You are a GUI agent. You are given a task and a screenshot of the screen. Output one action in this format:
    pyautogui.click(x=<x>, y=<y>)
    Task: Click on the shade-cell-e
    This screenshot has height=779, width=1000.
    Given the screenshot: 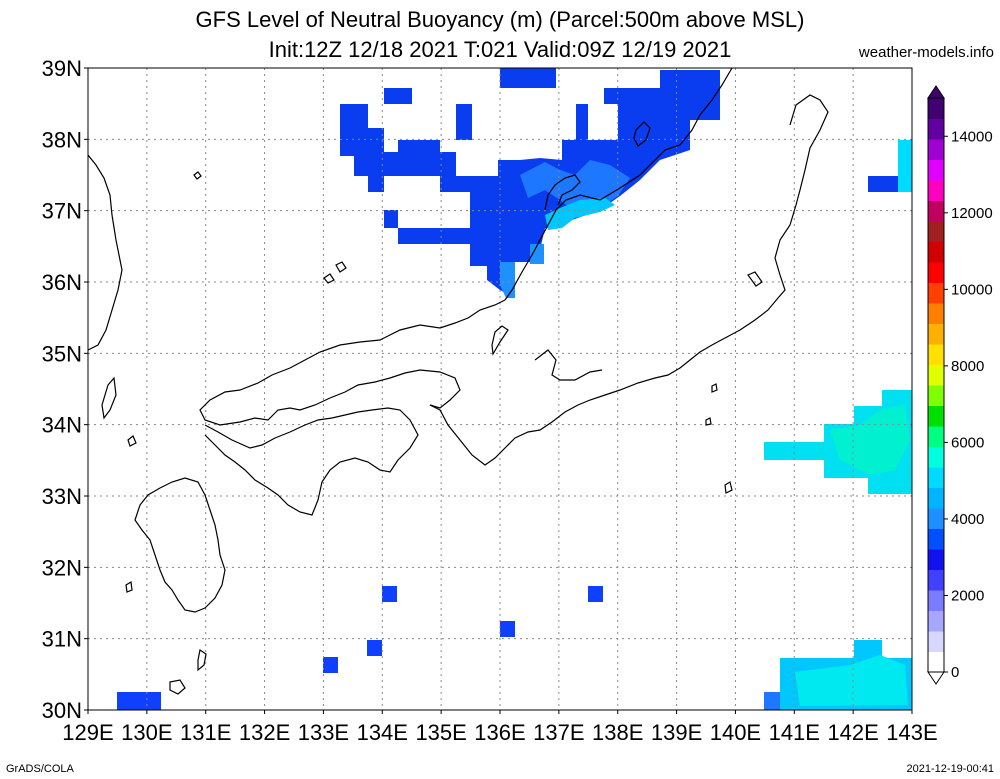 What is the action you would take?
    pyautogui.click(x=905, y=166)
    